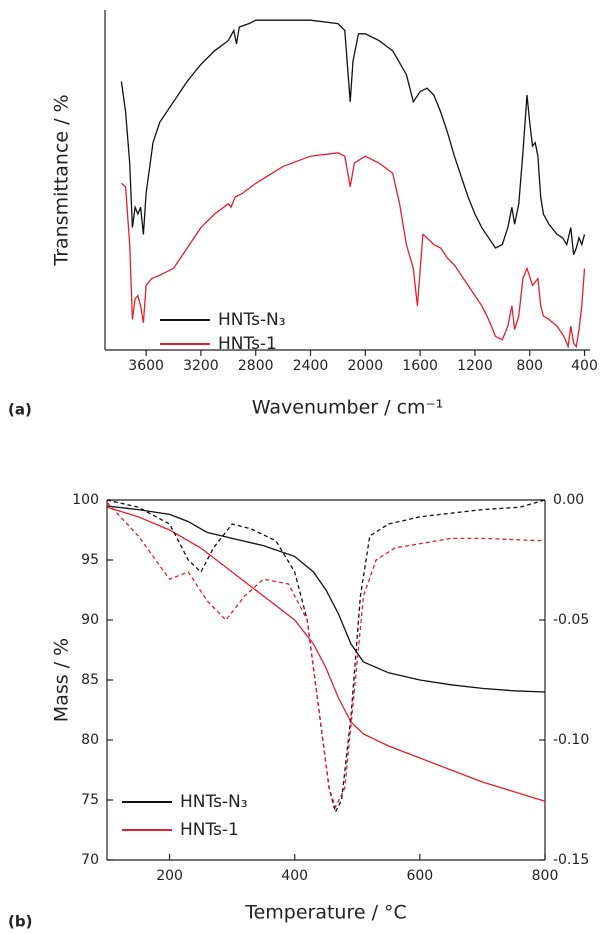  Describe the element at coordinates (571, 860) in the screenshot. I see `y2-tick-label: -0.15` at that location.